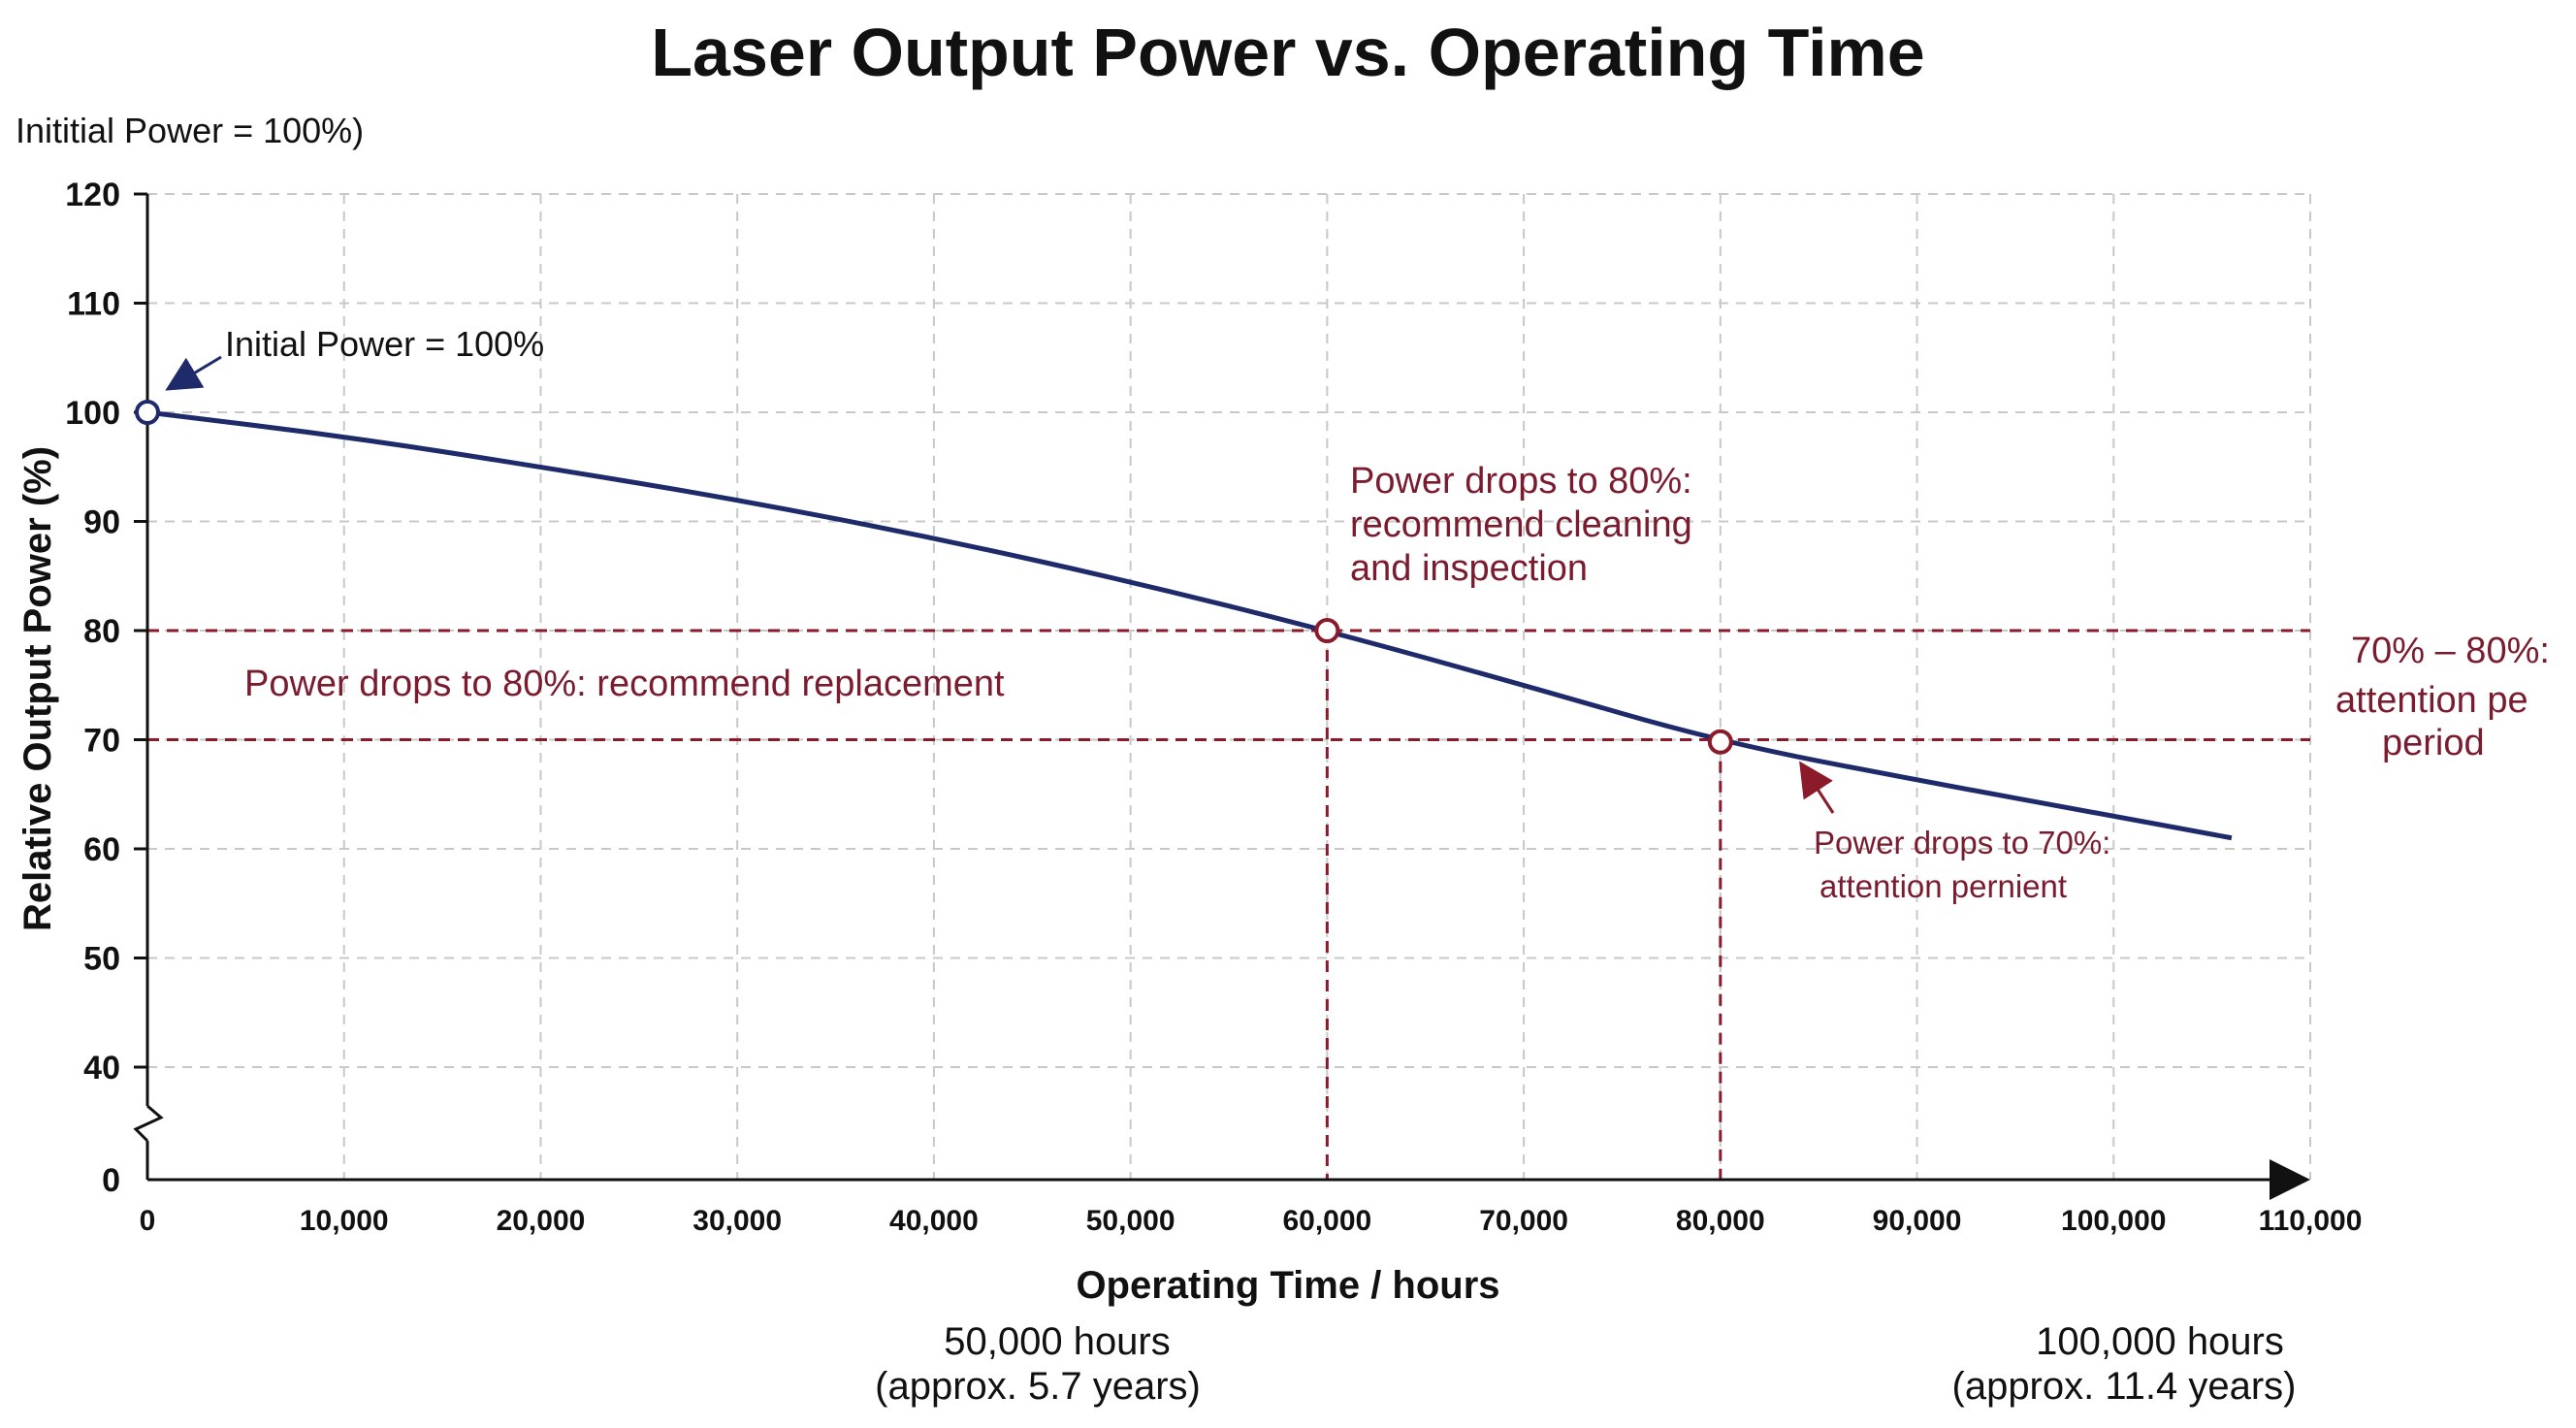 The height and width of the screenshot is (1428, 2576). Describe the element at coordinates (1817, 787) in the screenshot. I see `annotation-attention-arrow` at that location.